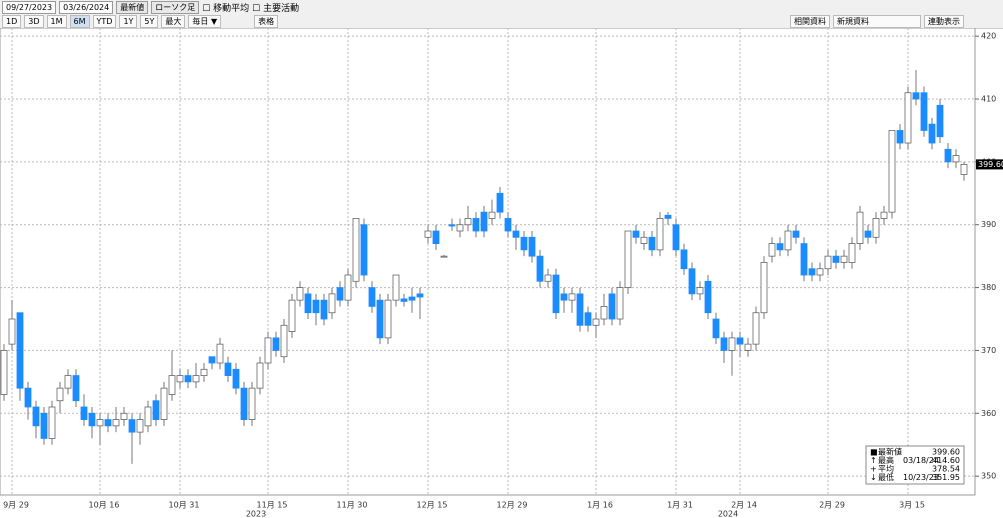 This screenshot has height=518, width=1003. Describe the element at coordinates (173, 21) in the screenshot. I see `period-button: 最大` at that location.